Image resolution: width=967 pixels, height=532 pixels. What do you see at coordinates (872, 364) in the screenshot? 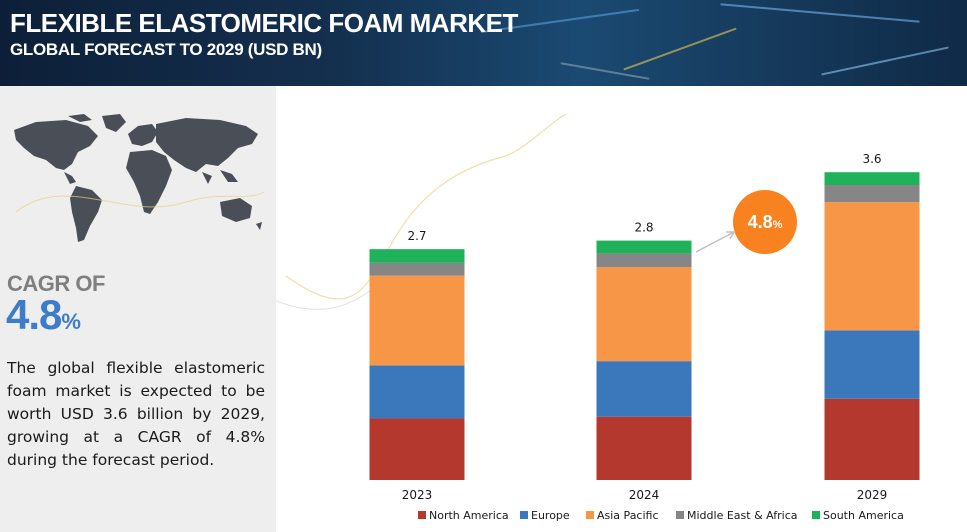
I see `bar-segment-europe-2029` at bounding box center [872, 364].